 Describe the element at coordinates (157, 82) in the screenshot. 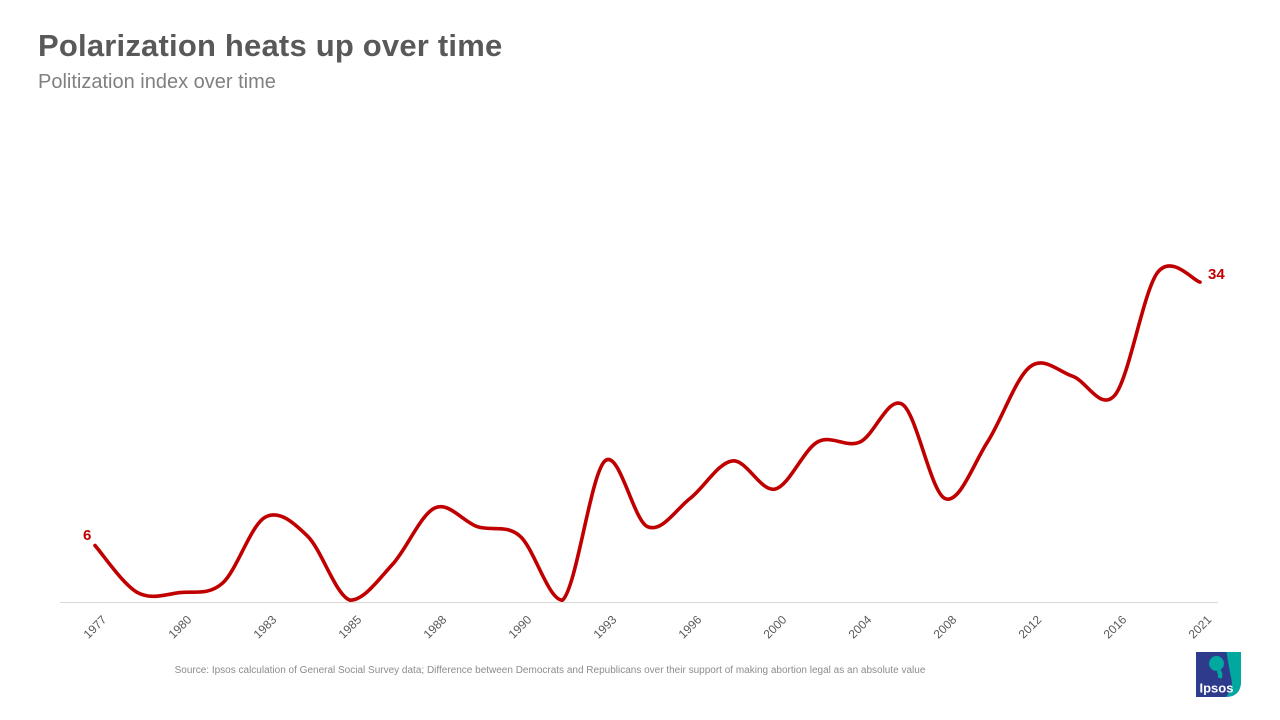

I see `page-subtitle: Politization index over time` at that location.